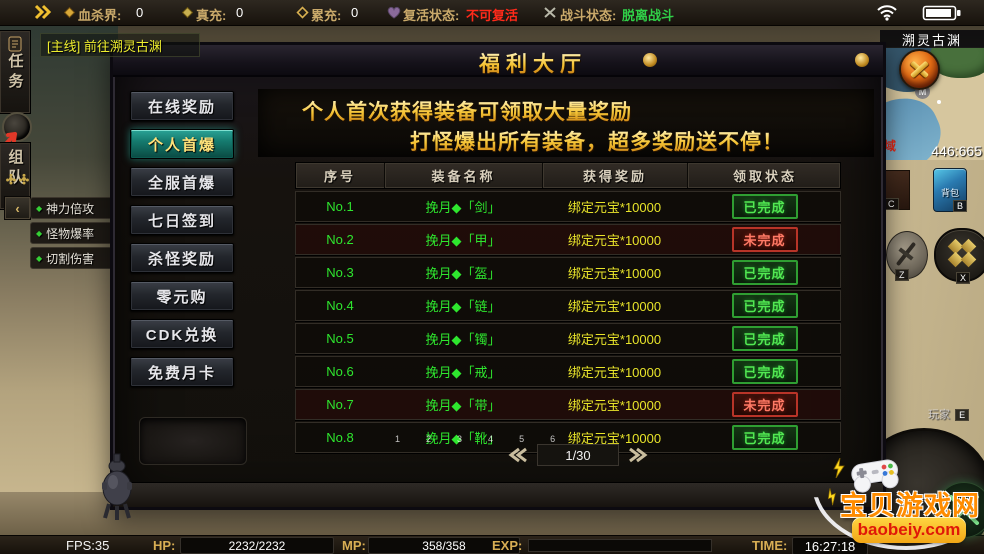 Image resolution: width=984 pixels, height=554 pixels. I want to click on hotkey-c-badge: C, so click(891, 204).